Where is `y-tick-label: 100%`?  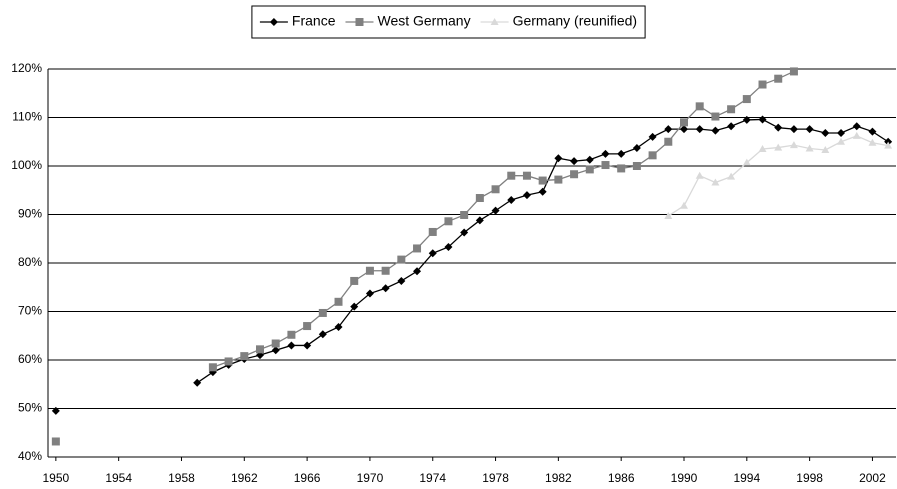 y-tick-label: 100% is located at coordinates (26, 165).